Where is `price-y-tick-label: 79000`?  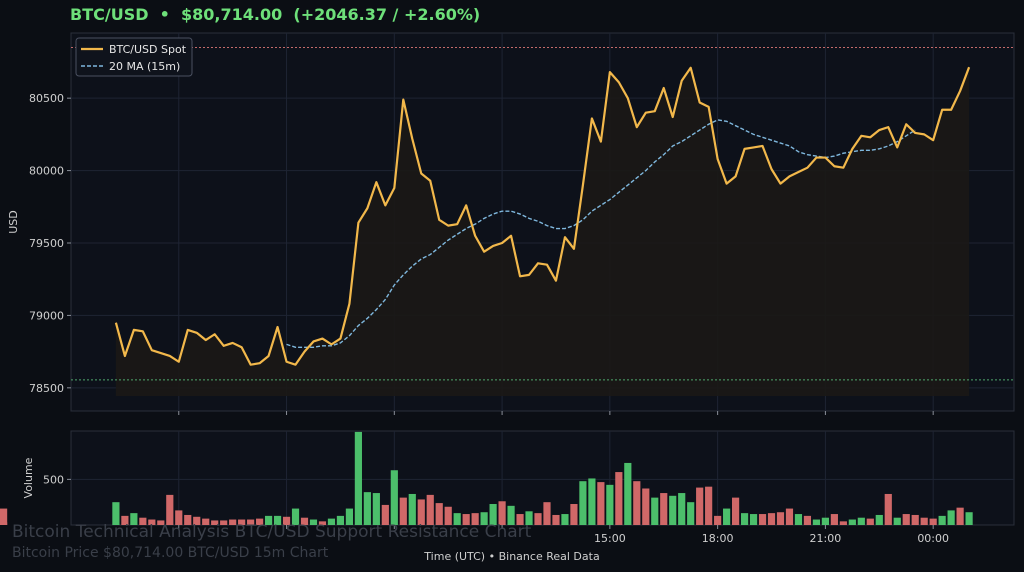
price-y-tick-label: 79000 is located at coordinates (46, 315).